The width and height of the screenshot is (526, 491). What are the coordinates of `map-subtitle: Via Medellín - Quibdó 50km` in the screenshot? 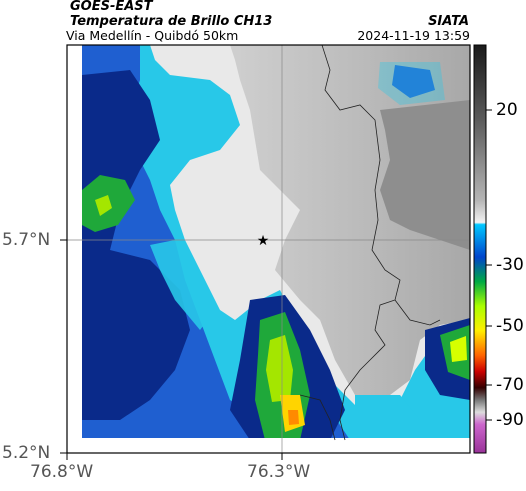 It's located at (152, 35).